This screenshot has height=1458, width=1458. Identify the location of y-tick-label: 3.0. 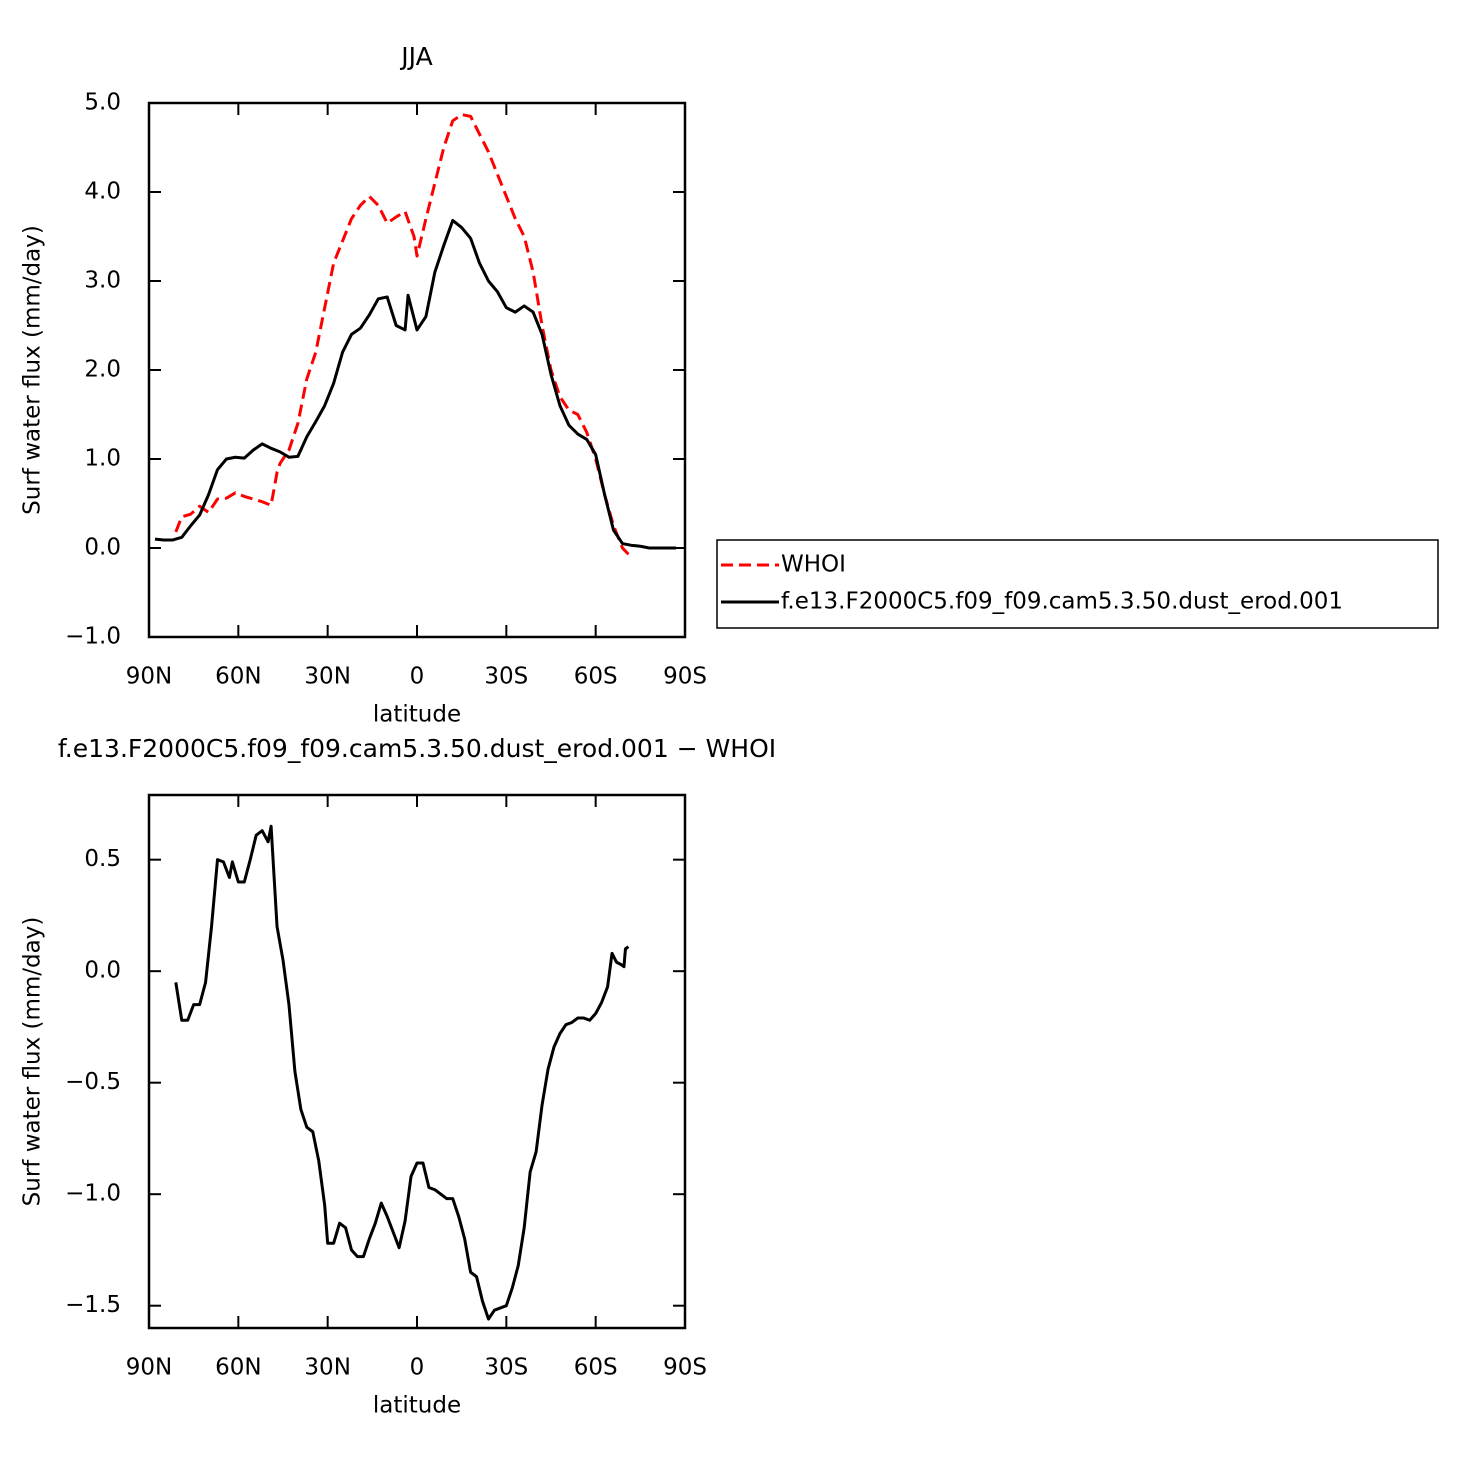
(102, 281).